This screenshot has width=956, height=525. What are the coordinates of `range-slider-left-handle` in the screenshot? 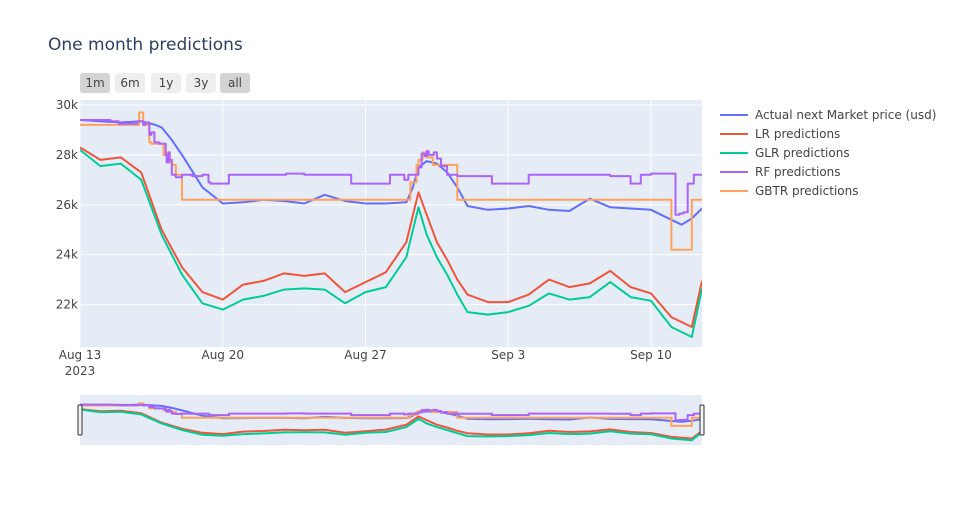 It's located at (80, 420).